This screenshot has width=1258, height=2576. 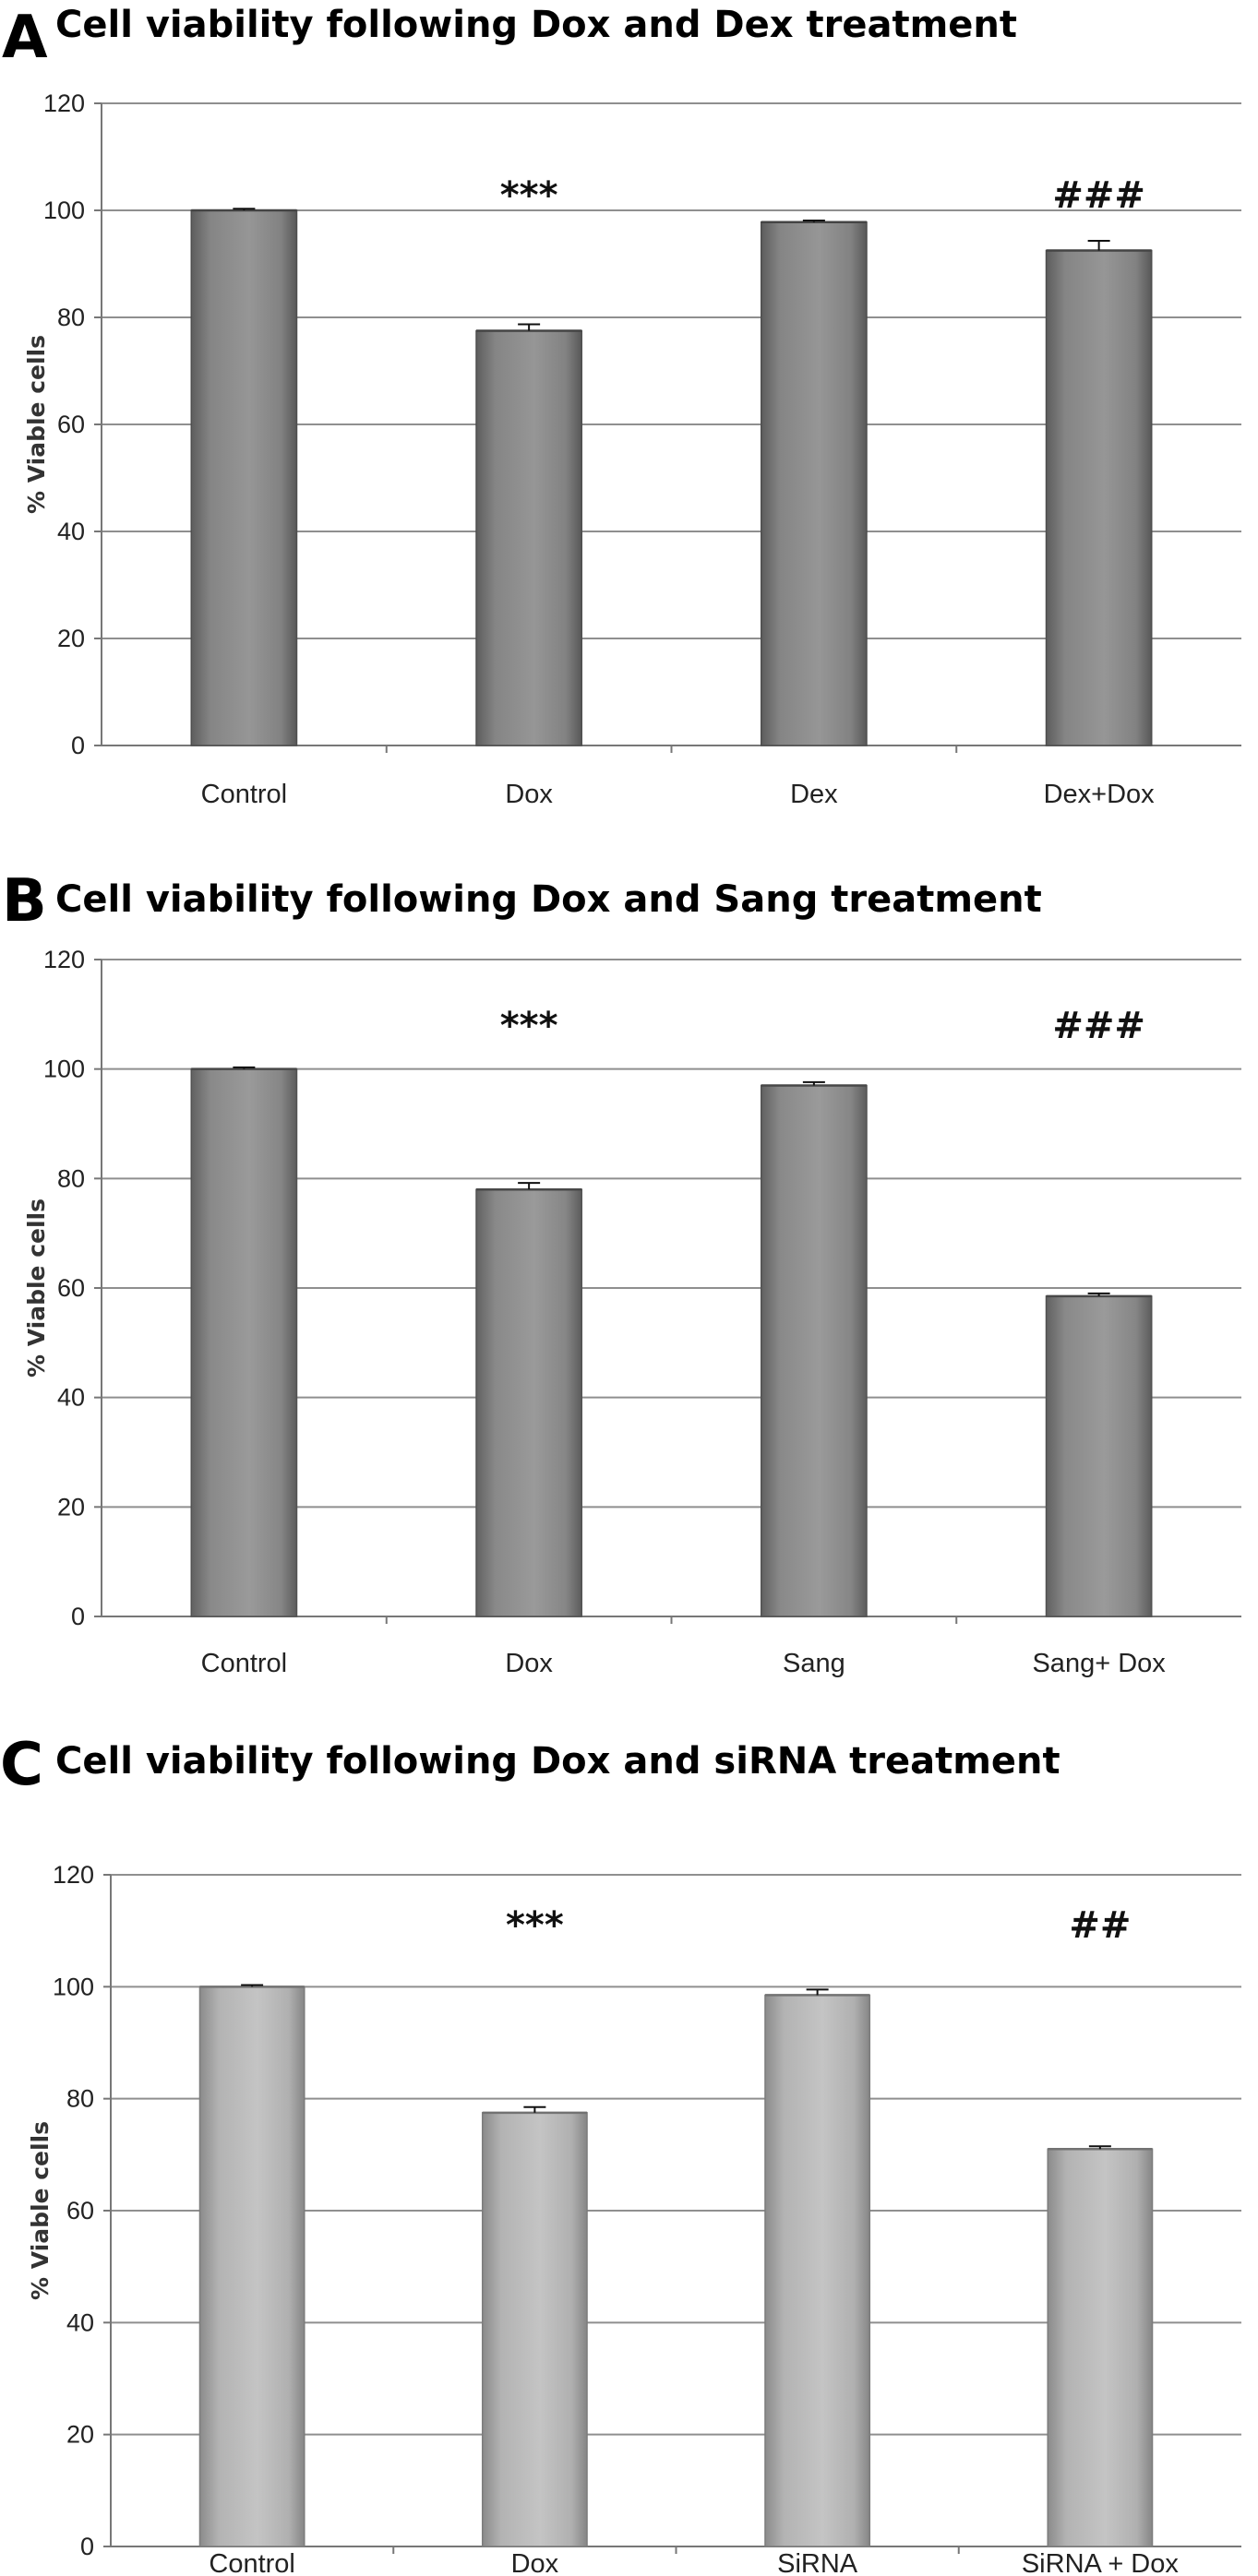 What do you see at coordinates (1099, 1663) in the screenshot?
I see `x-category-label: Sang+ Dox` at bounding box center [1099, 1663].